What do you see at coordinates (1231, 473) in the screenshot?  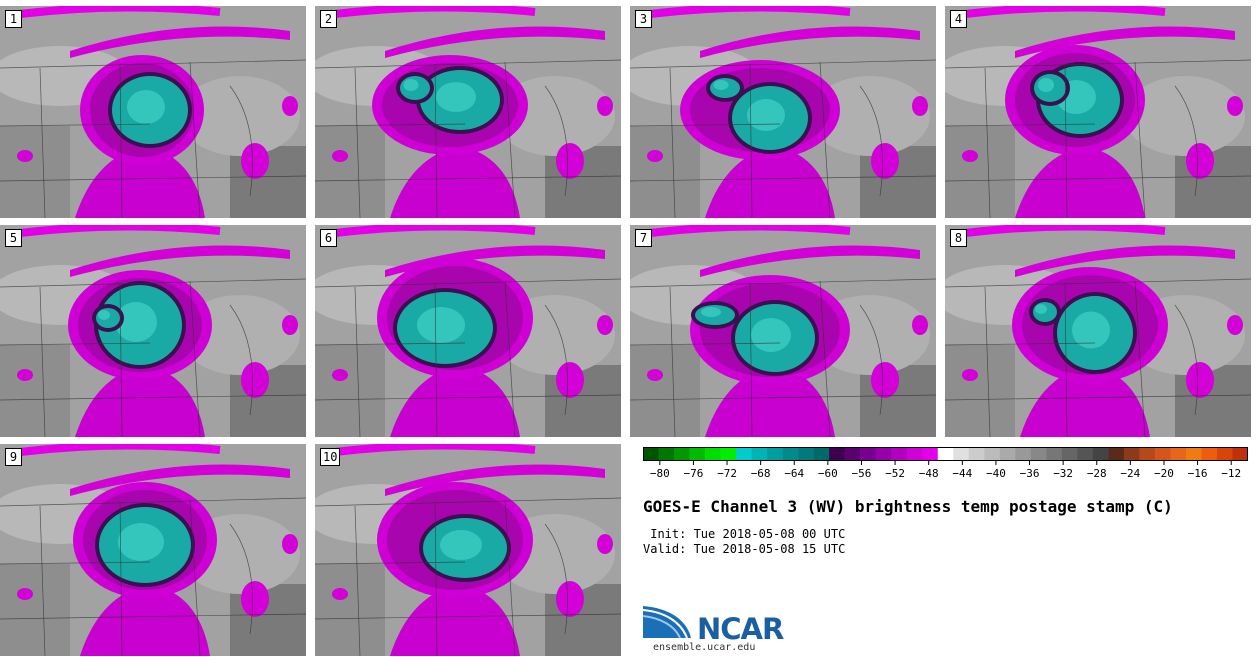 I see `colorbar-tick-label: −12` at bounding box center [1231, 473].